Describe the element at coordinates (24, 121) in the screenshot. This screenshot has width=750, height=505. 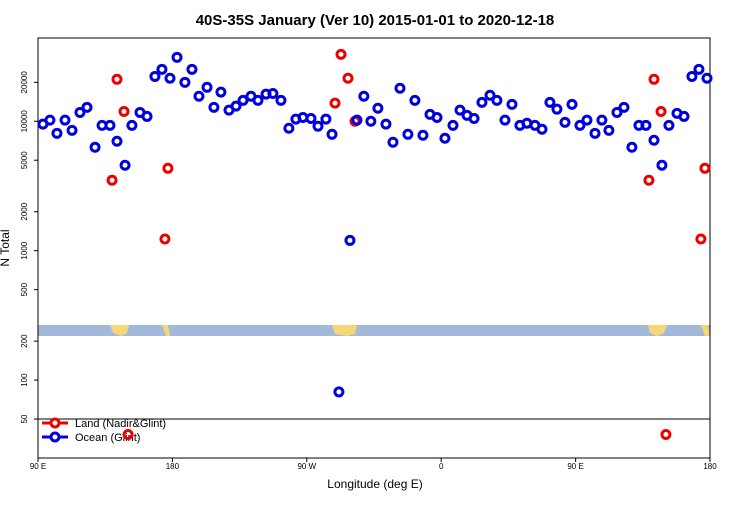
I see `y-tick-label: 10000` at that location.